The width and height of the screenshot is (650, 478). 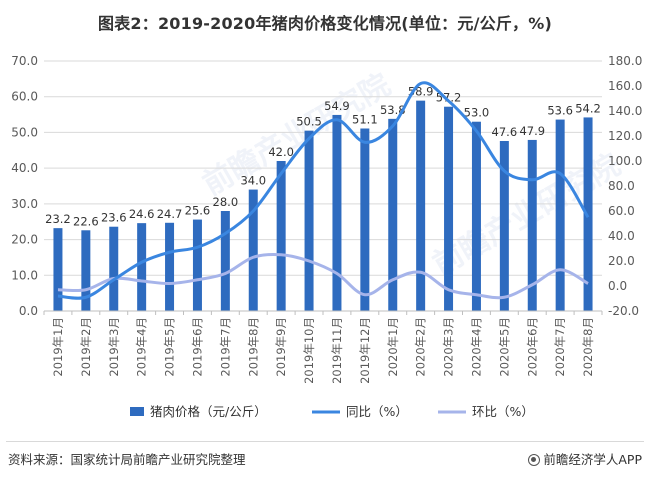 I want to click on y-left-tick-label: 60.0, so click(x=24, y=97).